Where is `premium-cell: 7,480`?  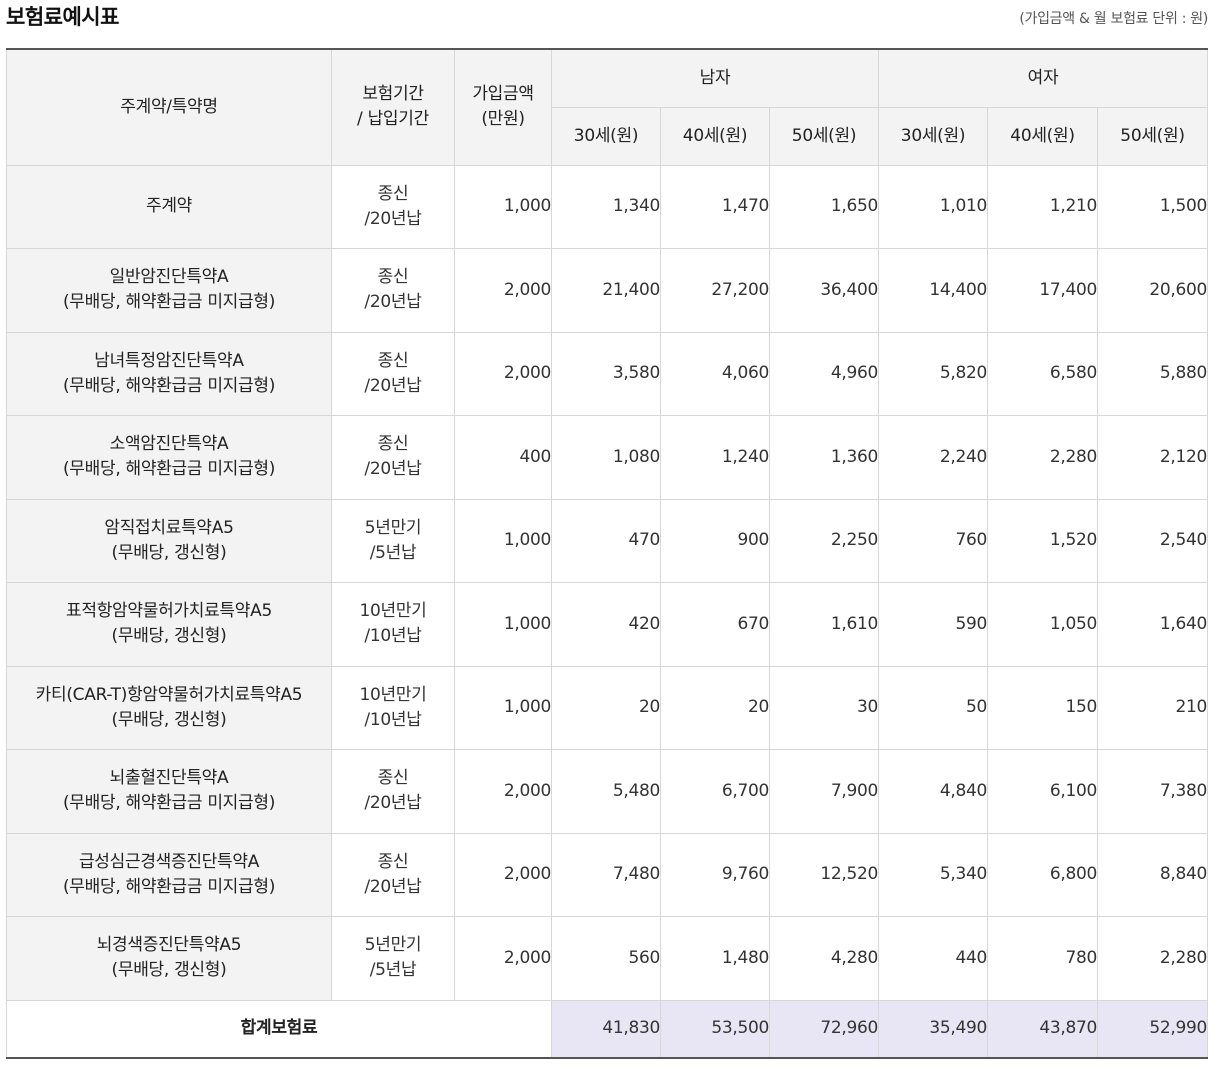
premium-cell: 7,480 is located at coordinates (606, 874).